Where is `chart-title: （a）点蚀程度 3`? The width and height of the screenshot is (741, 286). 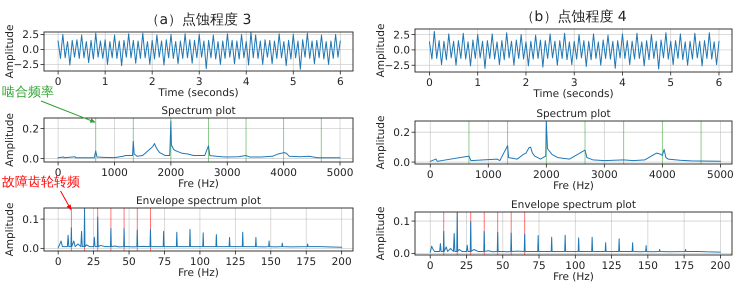
chart-title: （a）点蚀程度 3 is located at coordinates (199, 20).